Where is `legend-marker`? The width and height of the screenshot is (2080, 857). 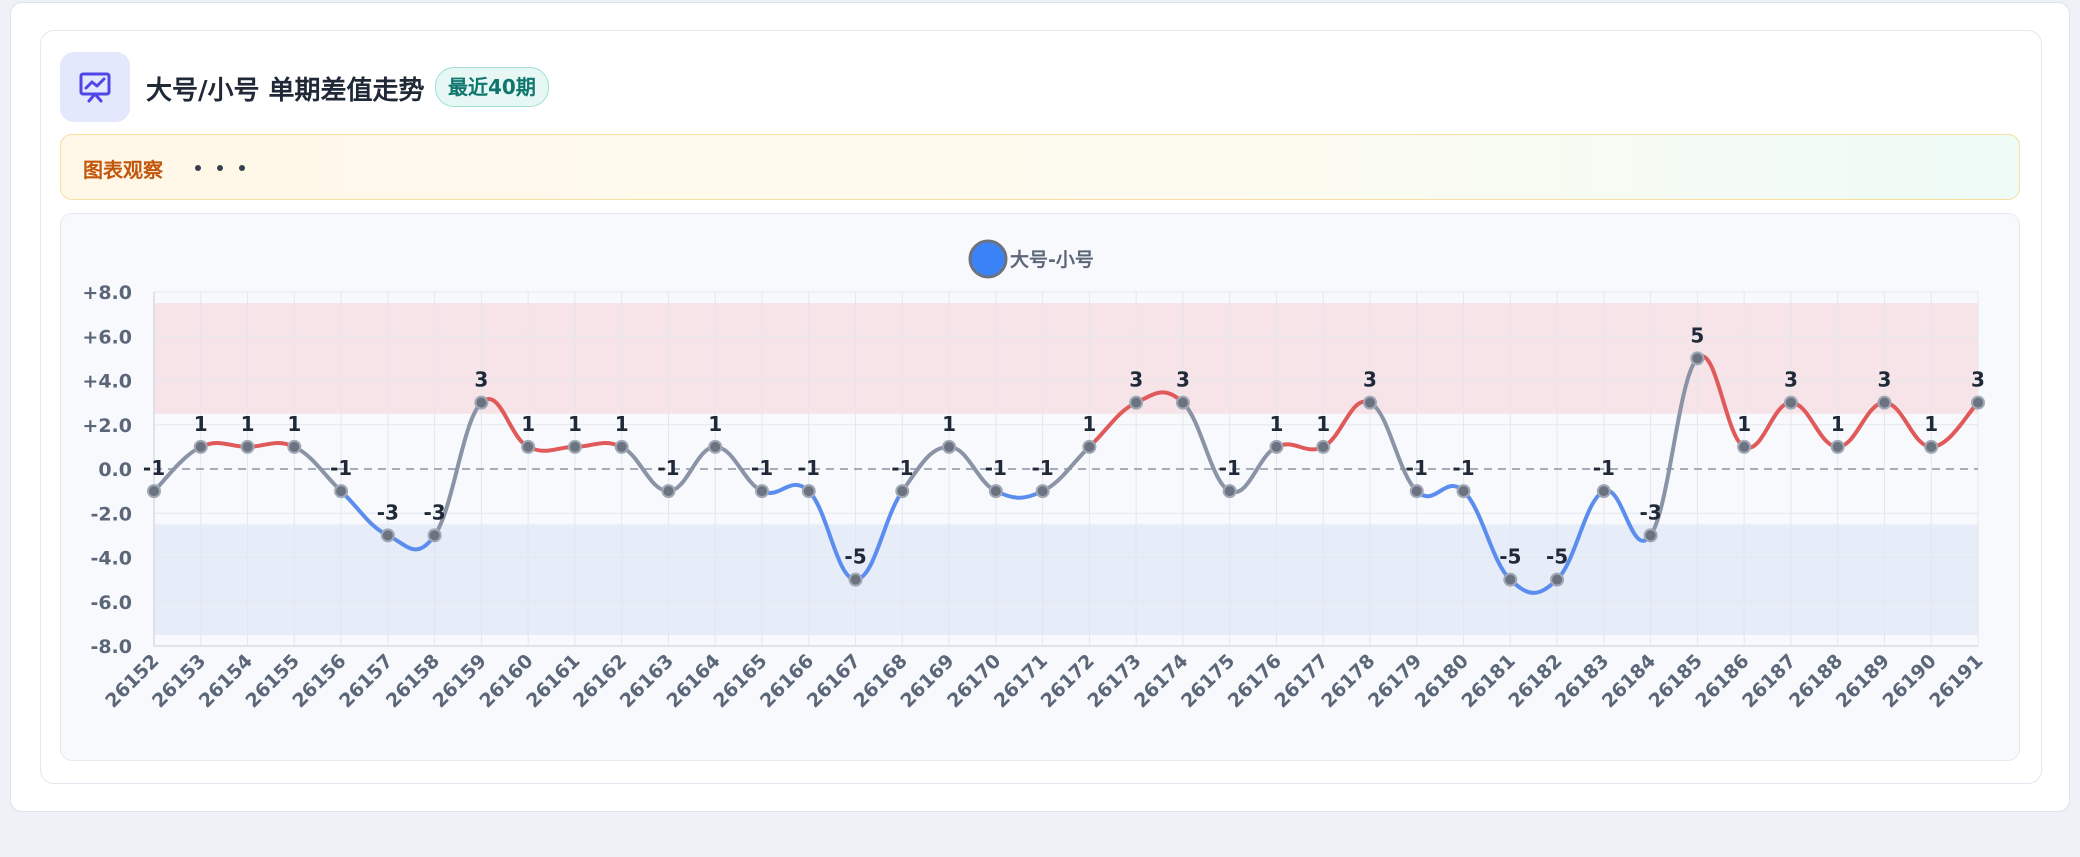
legend-marker is located at coordinates (988, 259).